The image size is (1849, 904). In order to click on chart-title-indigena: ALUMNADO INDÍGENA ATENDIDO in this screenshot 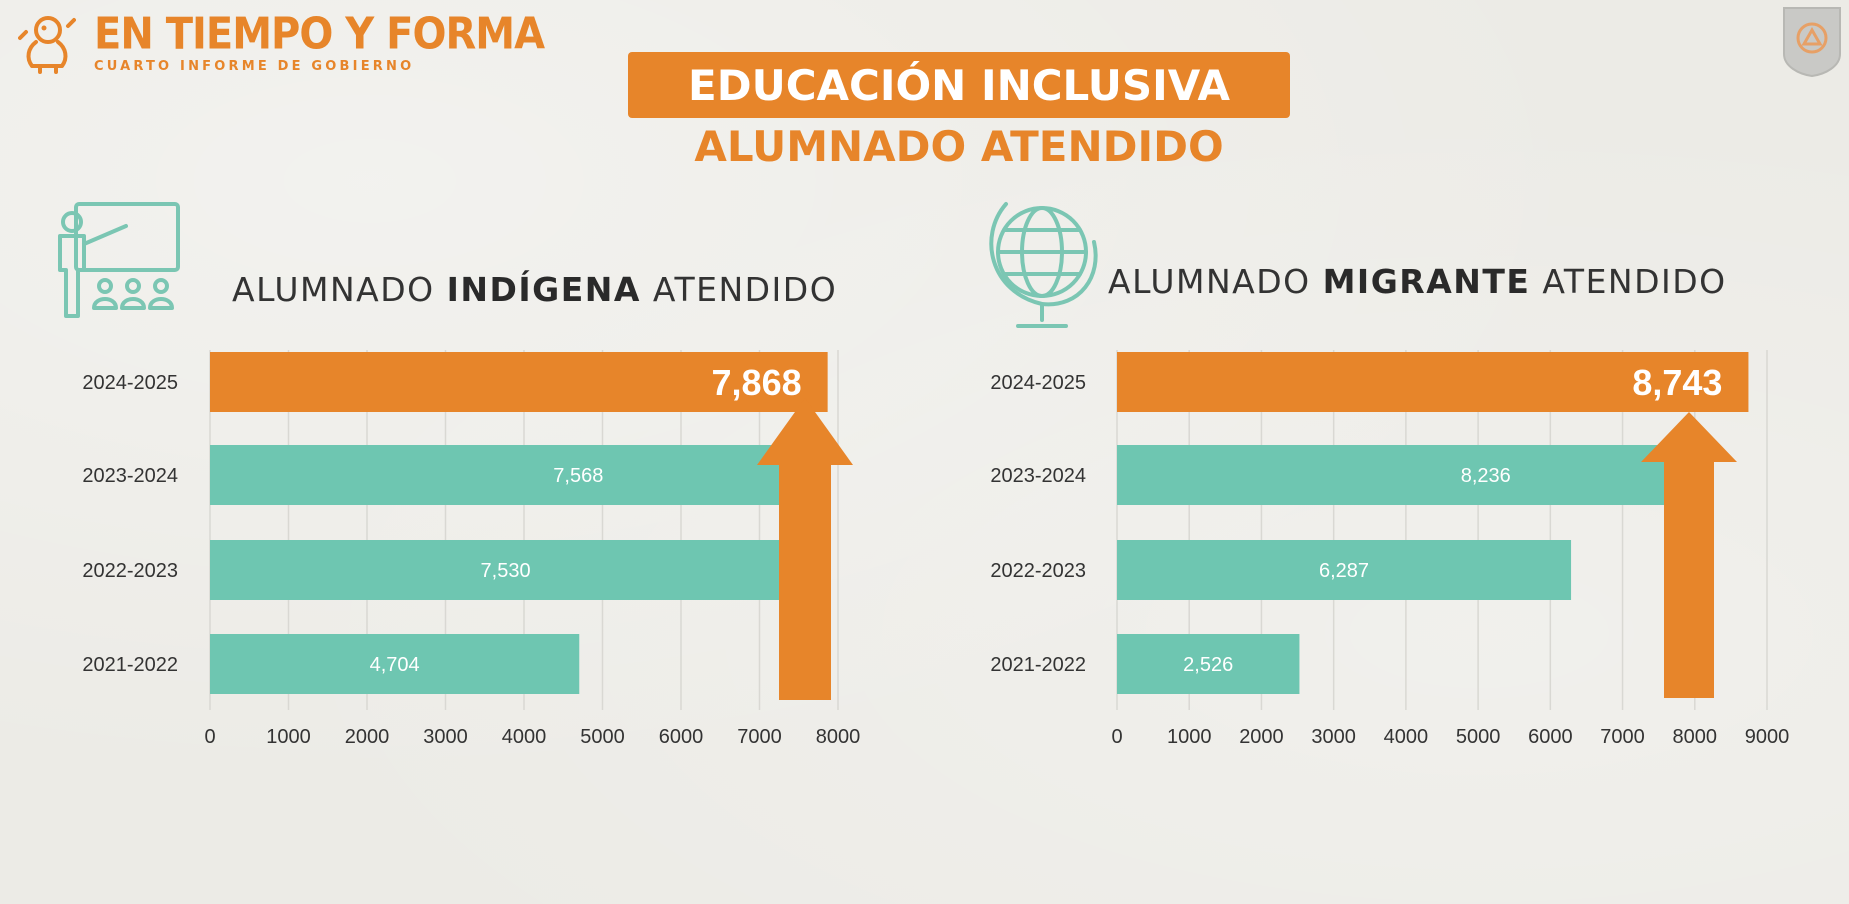, I will do `click(535, 289)`.